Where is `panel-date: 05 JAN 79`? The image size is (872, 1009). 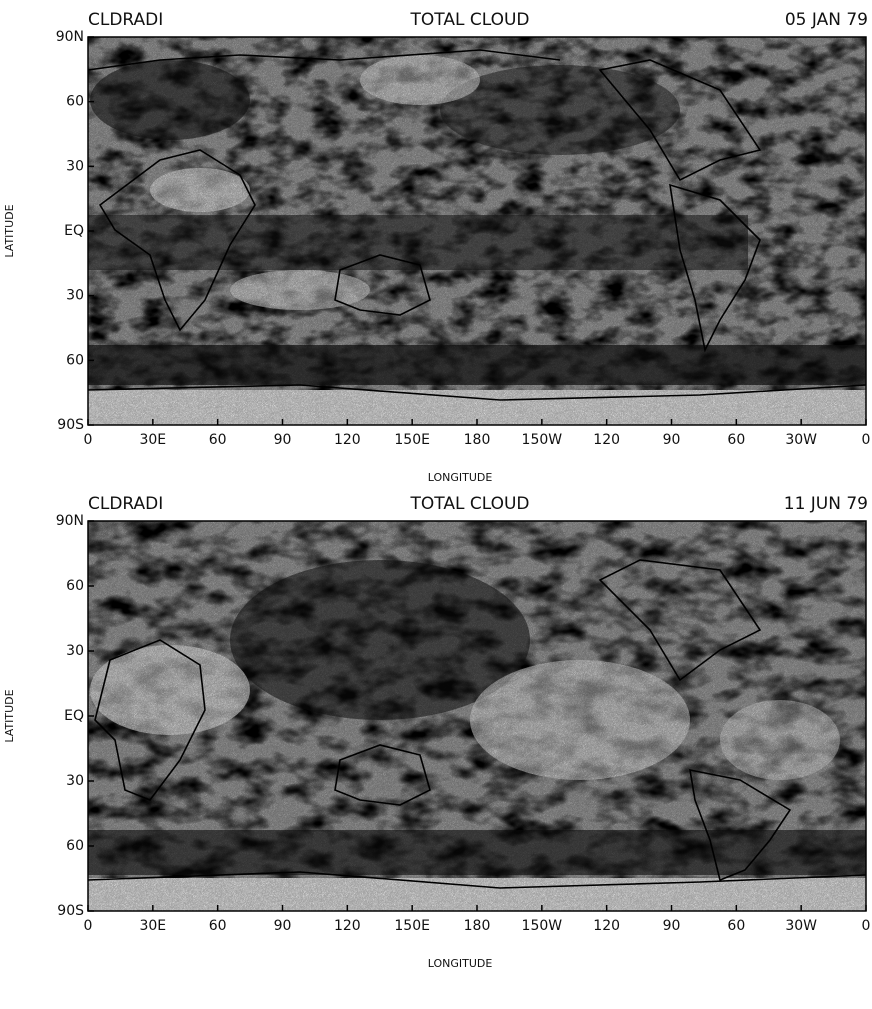 panel-date: 05 JAN 79 is located at coordinates (826, 20).